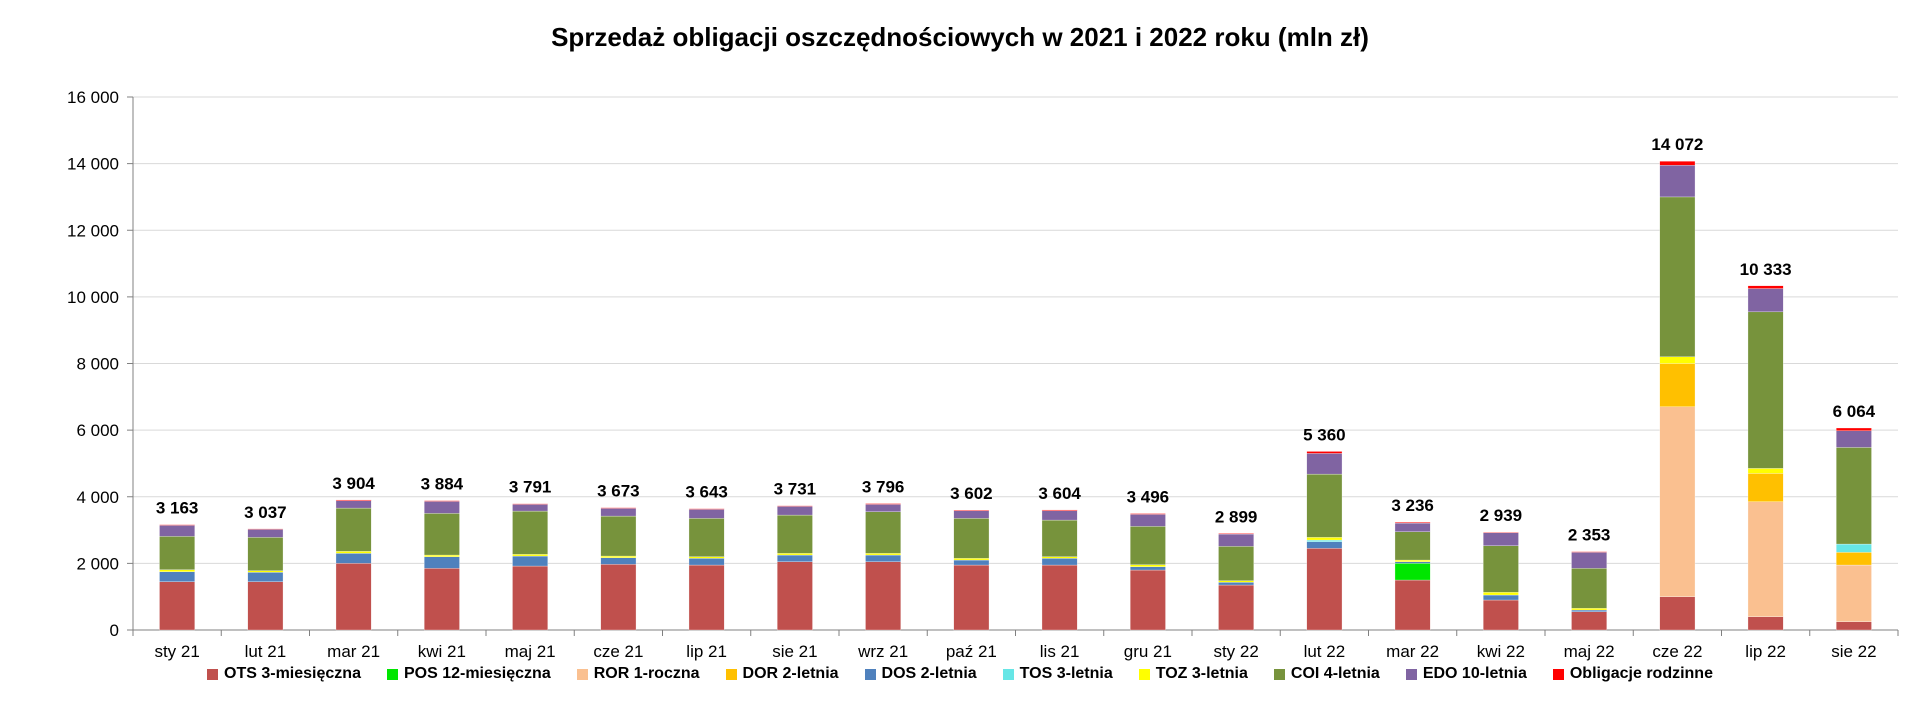 This screenshot has height=725, width=1920. I want to click on legend-label: TOZ 3-letnia, so click(1201, 673).